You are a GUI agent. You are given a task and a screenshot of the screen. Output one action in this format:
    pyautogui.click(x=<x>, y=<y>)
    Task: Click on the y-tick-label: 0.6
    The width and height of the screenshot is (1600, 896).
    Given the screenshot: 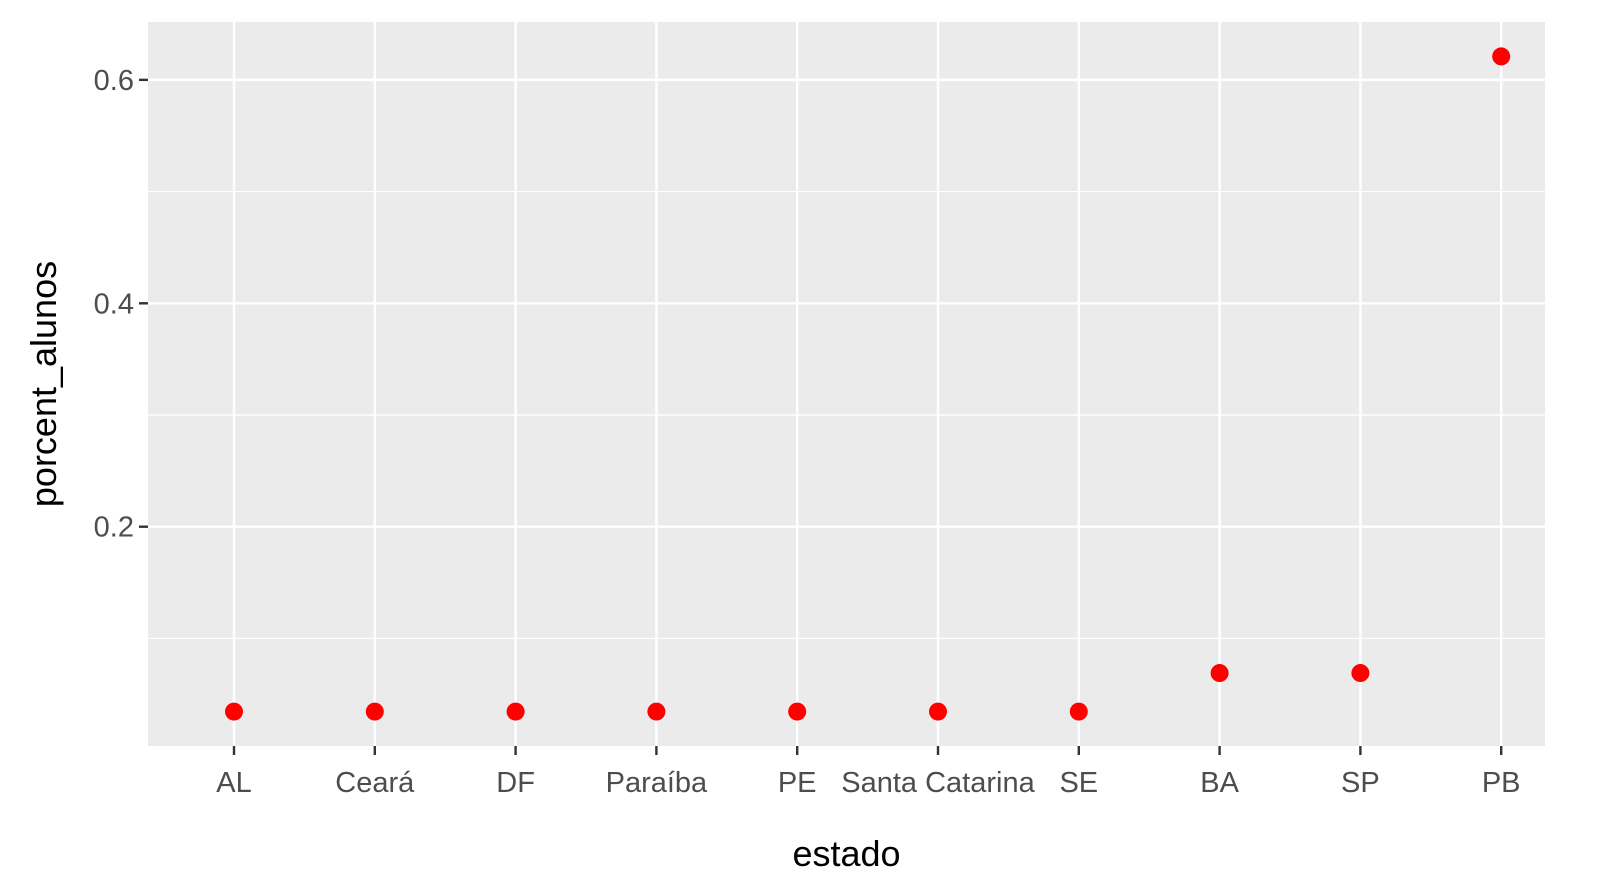 What is the action you would take?
    pyautogui.click(x=114, y=81)
    